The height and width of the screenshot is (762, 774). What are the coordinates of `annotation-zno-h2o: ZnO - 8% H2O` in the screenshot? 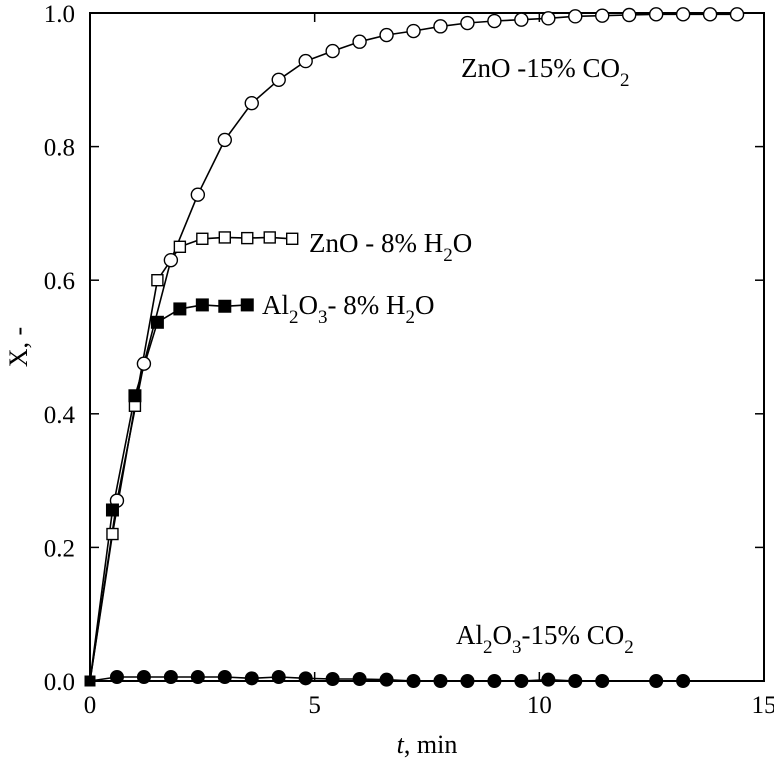 It's located at (390, 247).